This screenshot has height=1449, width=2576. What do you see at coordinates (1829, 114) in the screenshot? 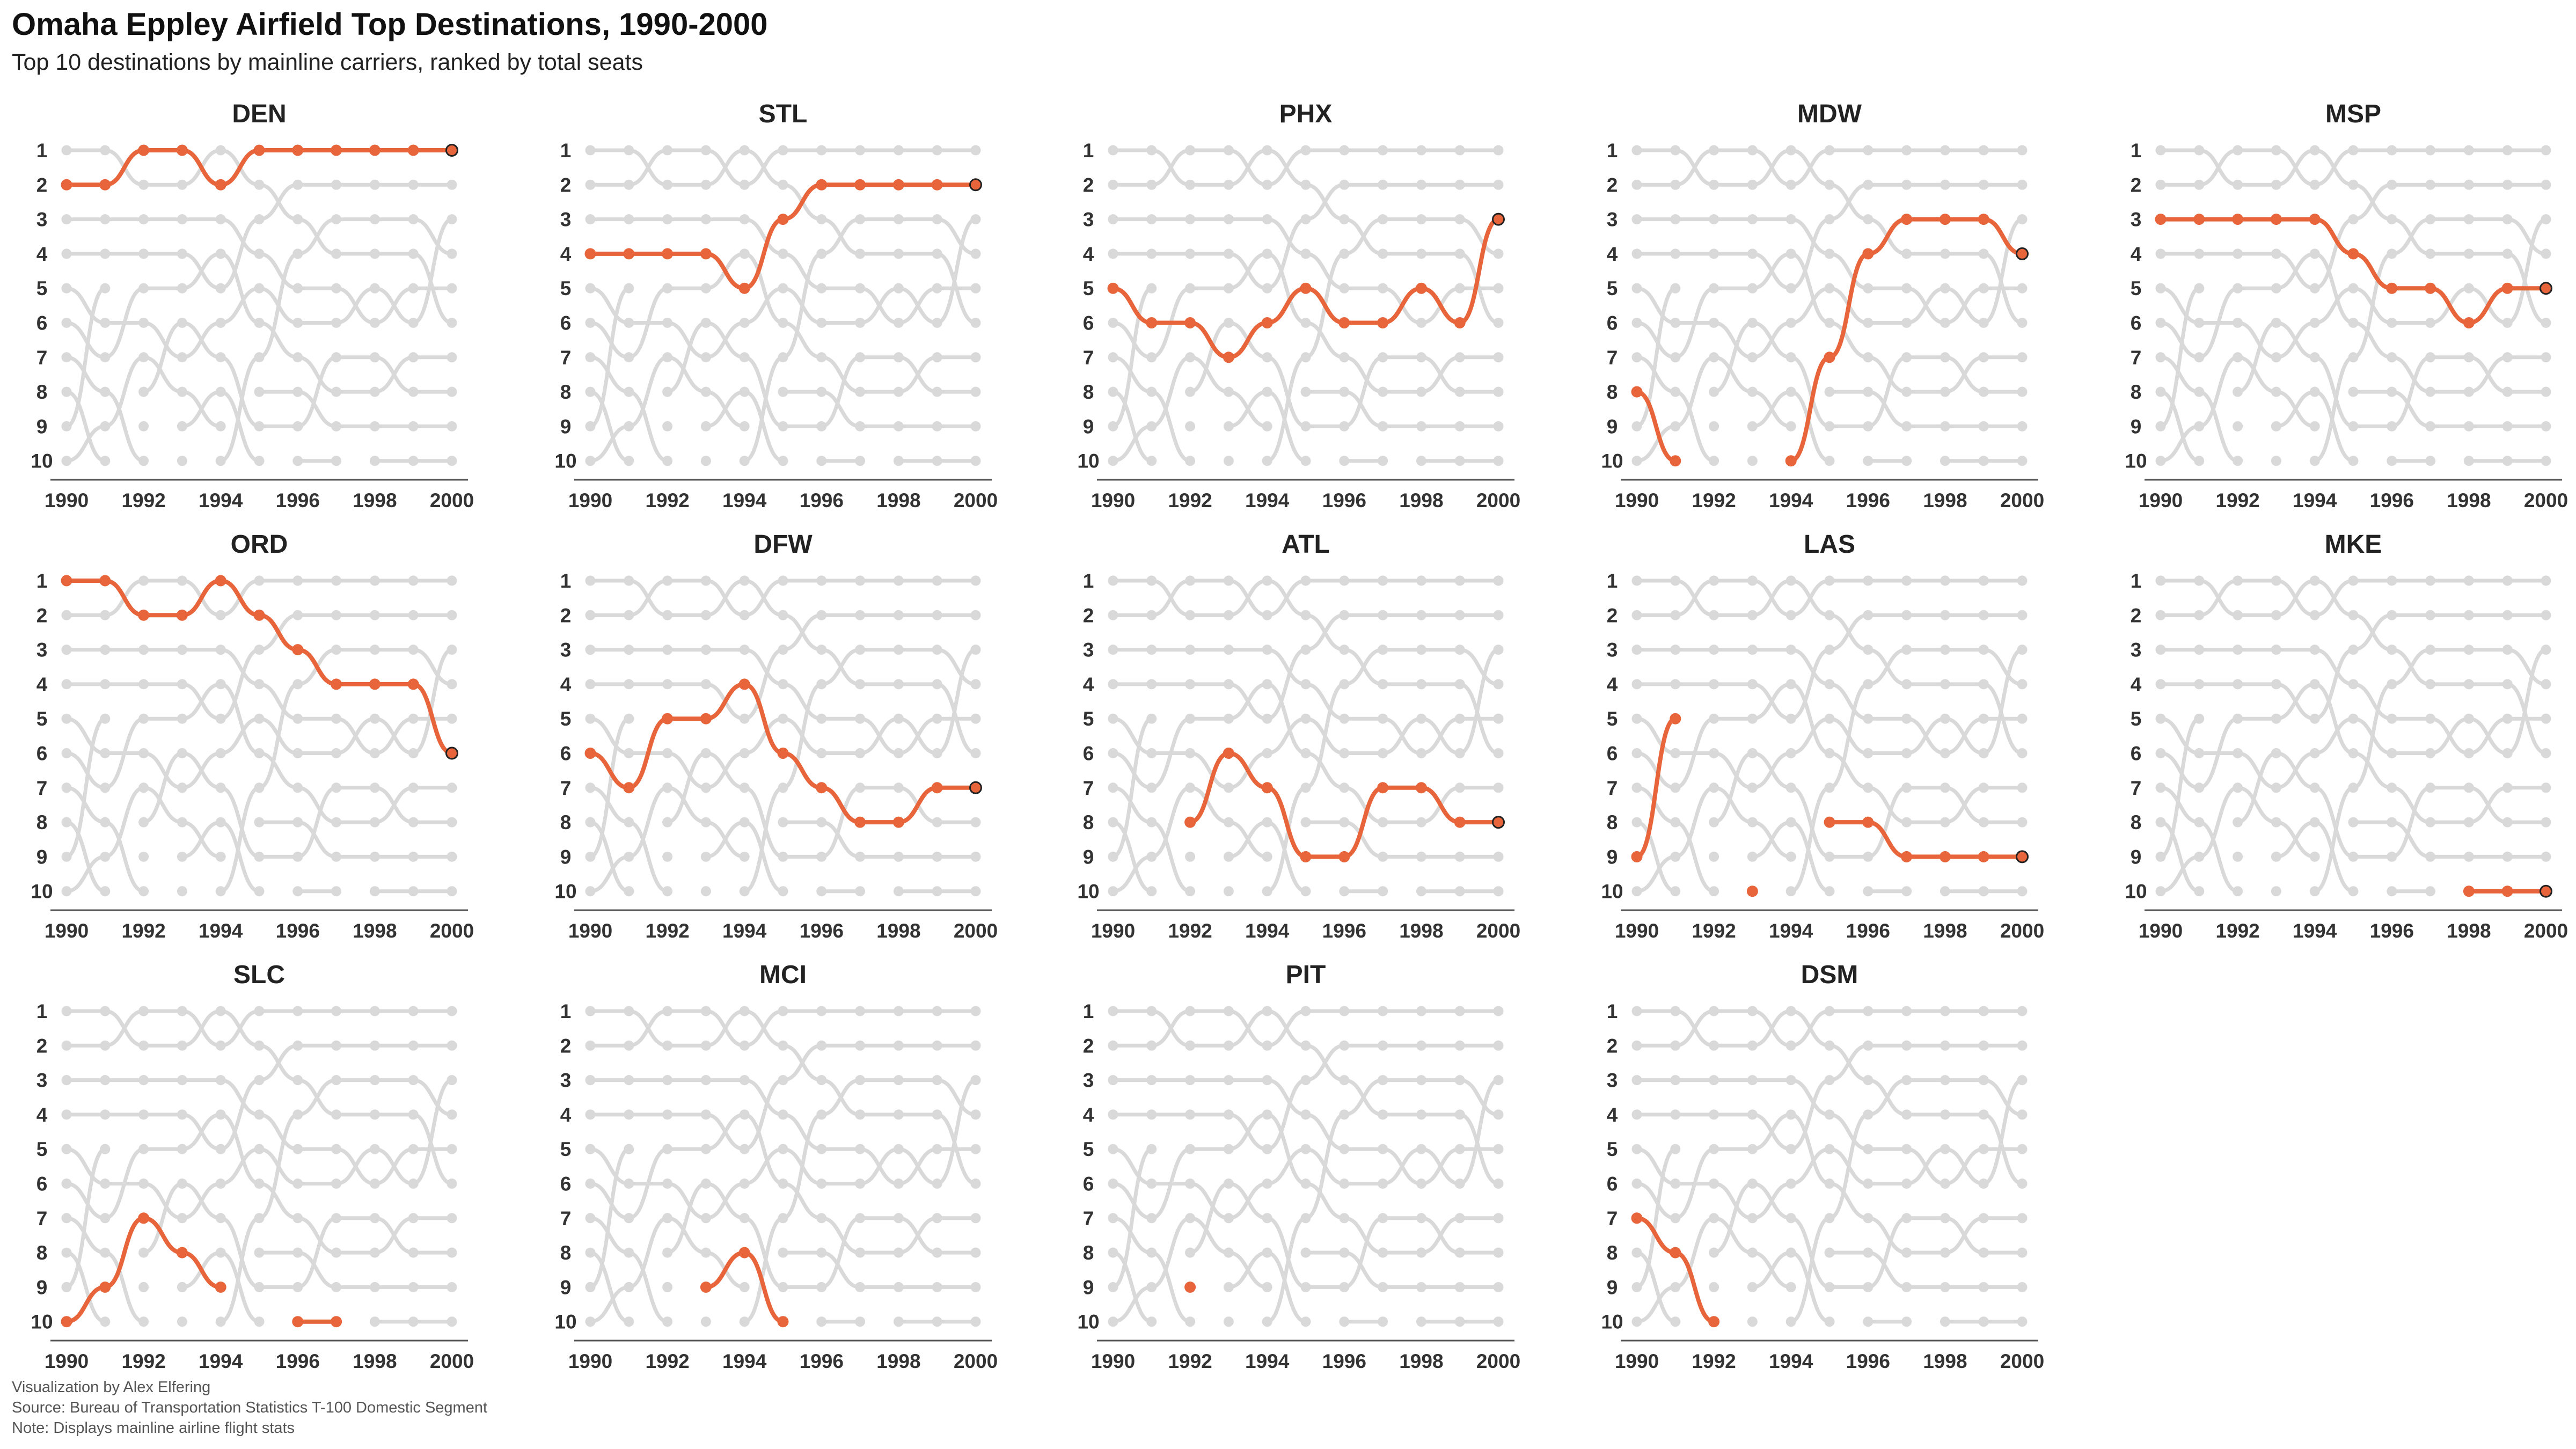
I see `panel-title: MDW` at bounding box center [1829, 114].